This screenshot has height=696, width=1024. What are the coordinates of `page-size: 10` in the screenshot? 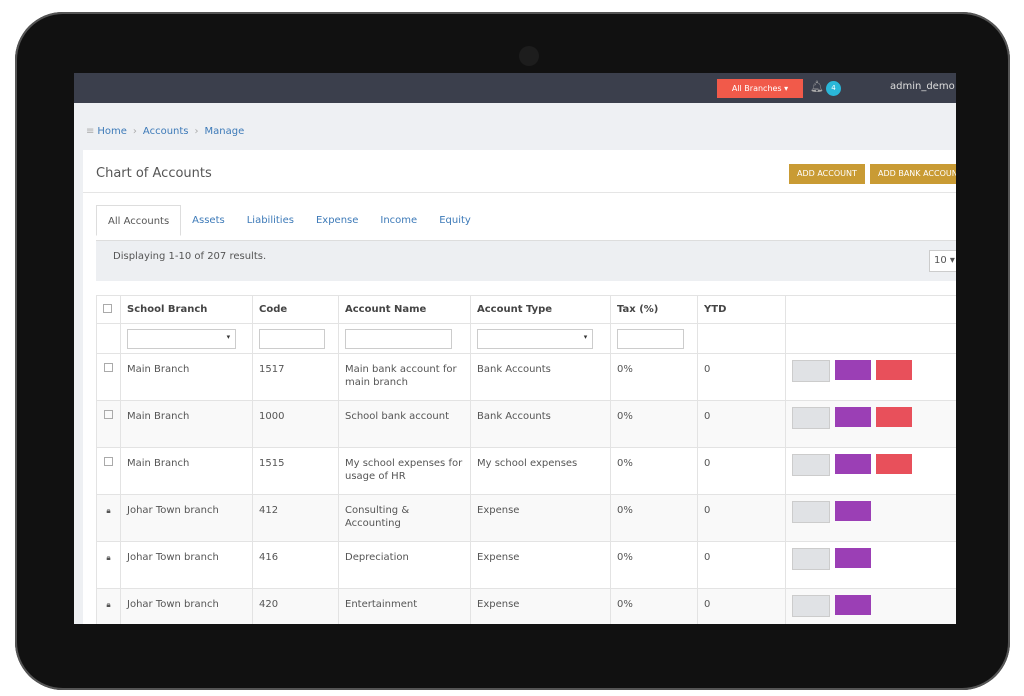 It's located at (940, 260).